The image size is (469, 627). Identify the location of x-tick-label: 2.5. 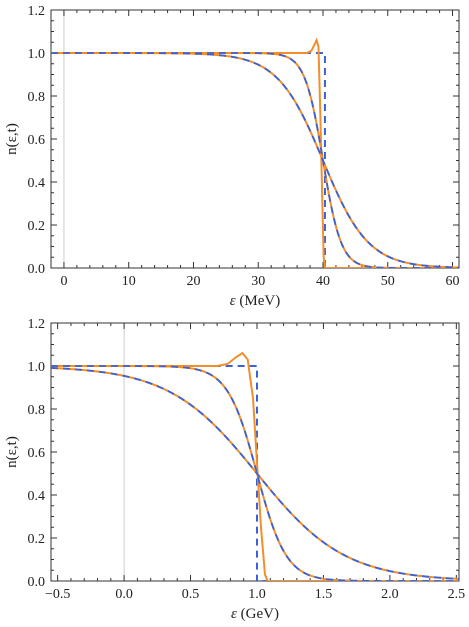
(457, 594).